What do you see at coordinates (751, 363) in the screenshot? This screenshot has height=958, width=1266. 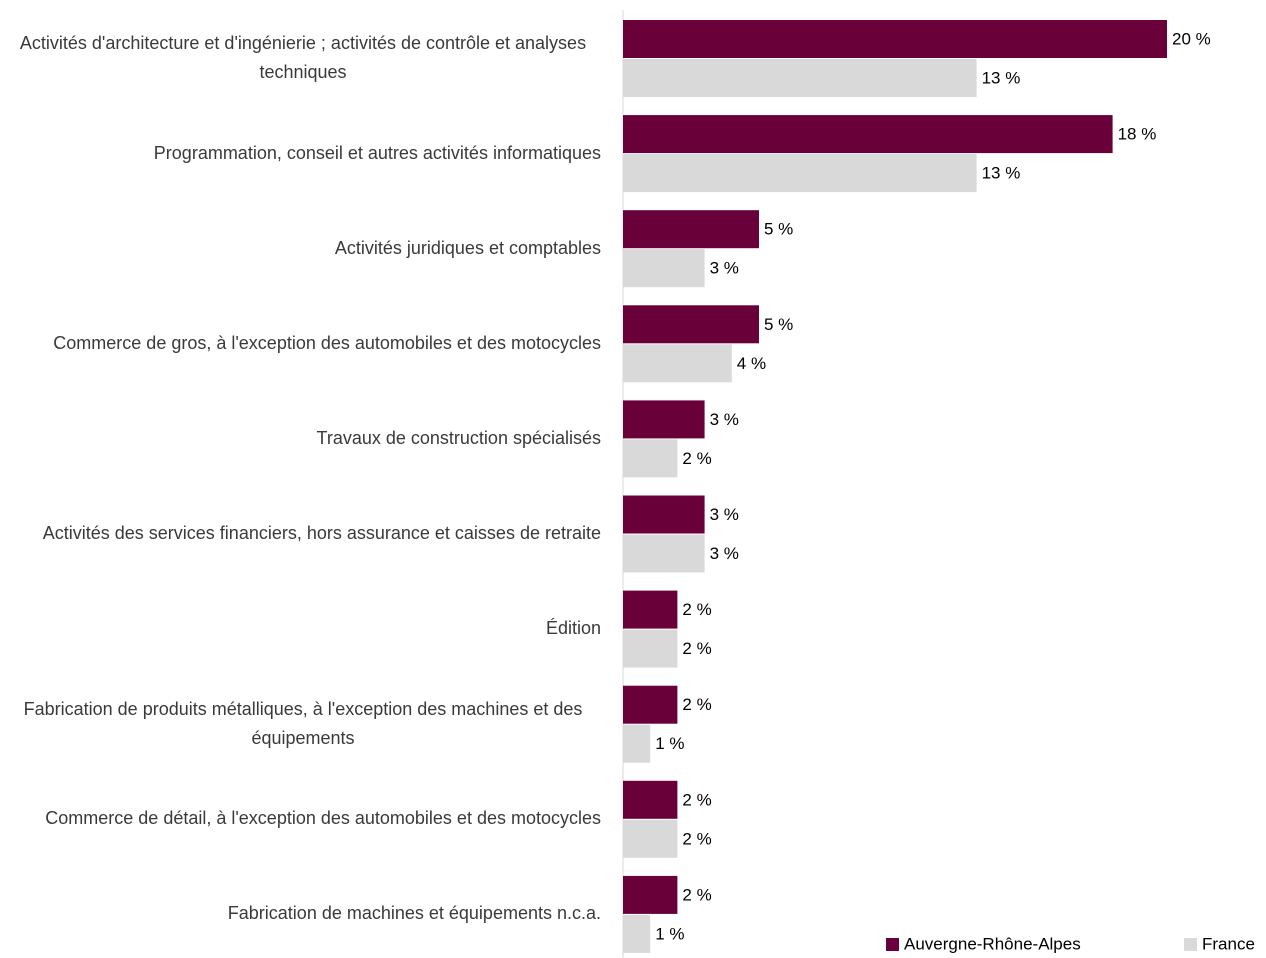 I see `value-label: 4 %` at bounding box center [751, 363].